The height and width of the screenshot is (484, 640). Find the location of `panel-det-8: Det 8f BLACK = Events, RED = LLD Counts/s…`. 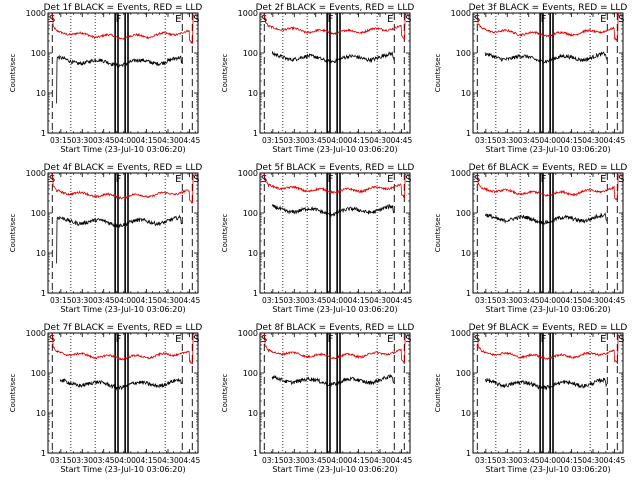

panel-det-8: Det 8f BLACK = Events, RED = LLD Counts/s… is located at coordinates (317, 398).